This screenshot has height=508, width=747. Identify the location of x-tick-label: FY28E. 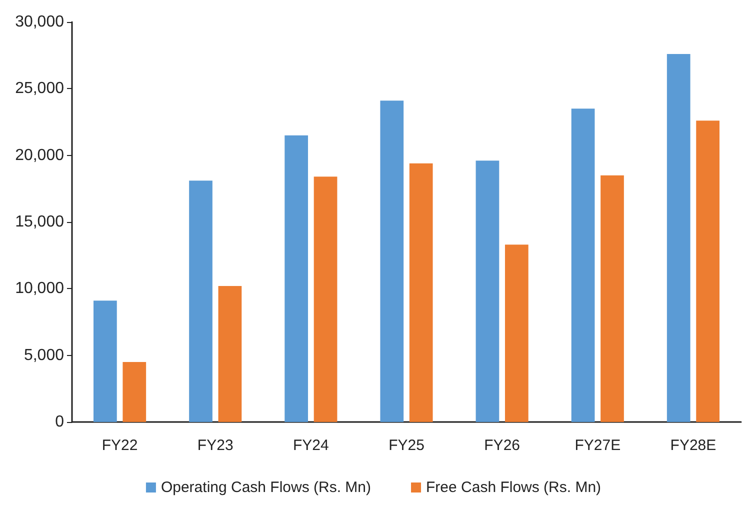
(693, 445).